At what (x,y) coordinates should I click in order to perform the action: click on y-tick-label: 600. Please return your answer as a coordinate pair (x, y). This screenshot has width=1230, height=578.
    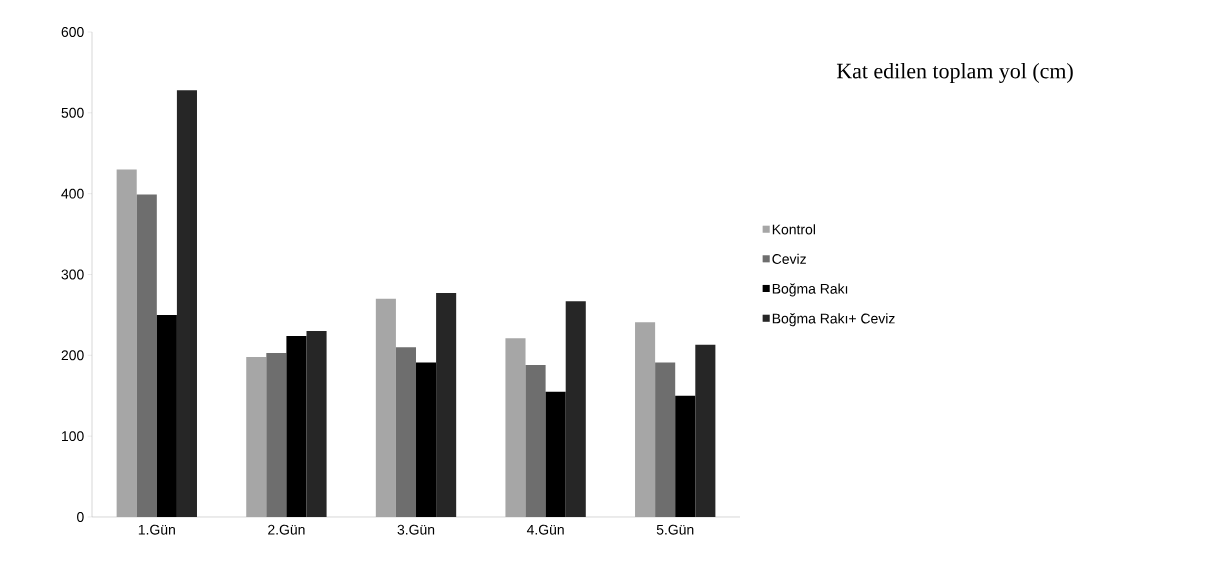
    Looking at the image, I should click on (72, 32).